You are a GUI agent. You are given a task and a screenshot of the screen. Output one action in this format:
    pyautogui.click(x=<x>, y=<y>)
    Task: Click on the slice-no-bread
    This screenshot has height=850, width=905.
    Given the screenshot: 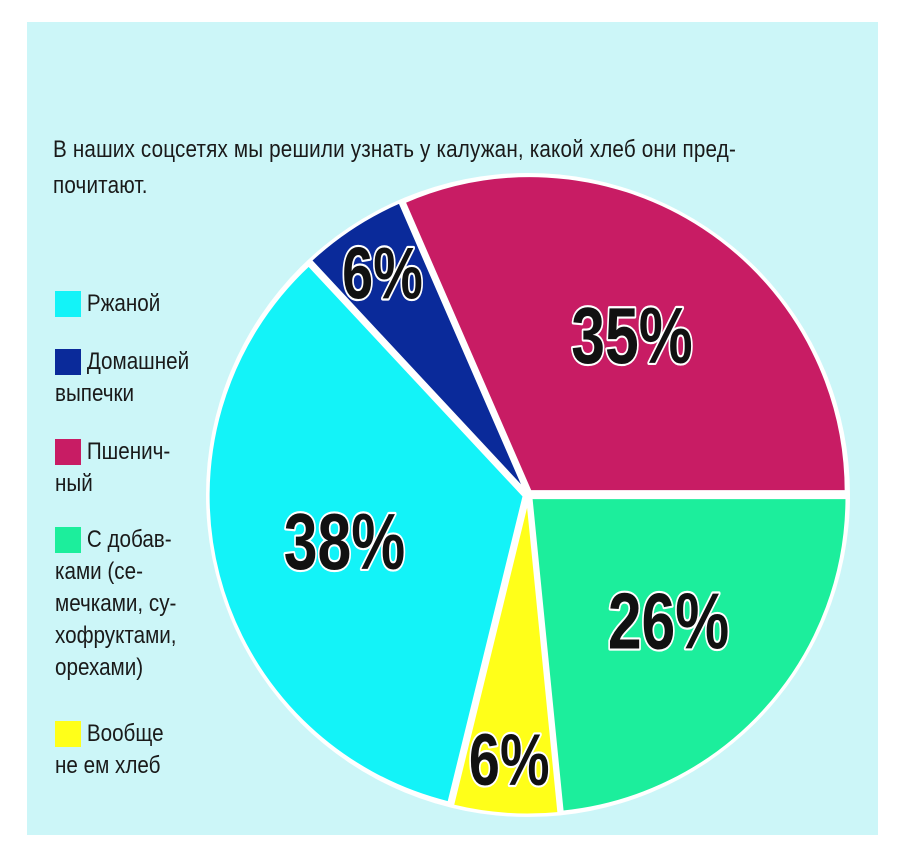 What is the action you would take?
    pyautogui.click(x=505, y=657)
    